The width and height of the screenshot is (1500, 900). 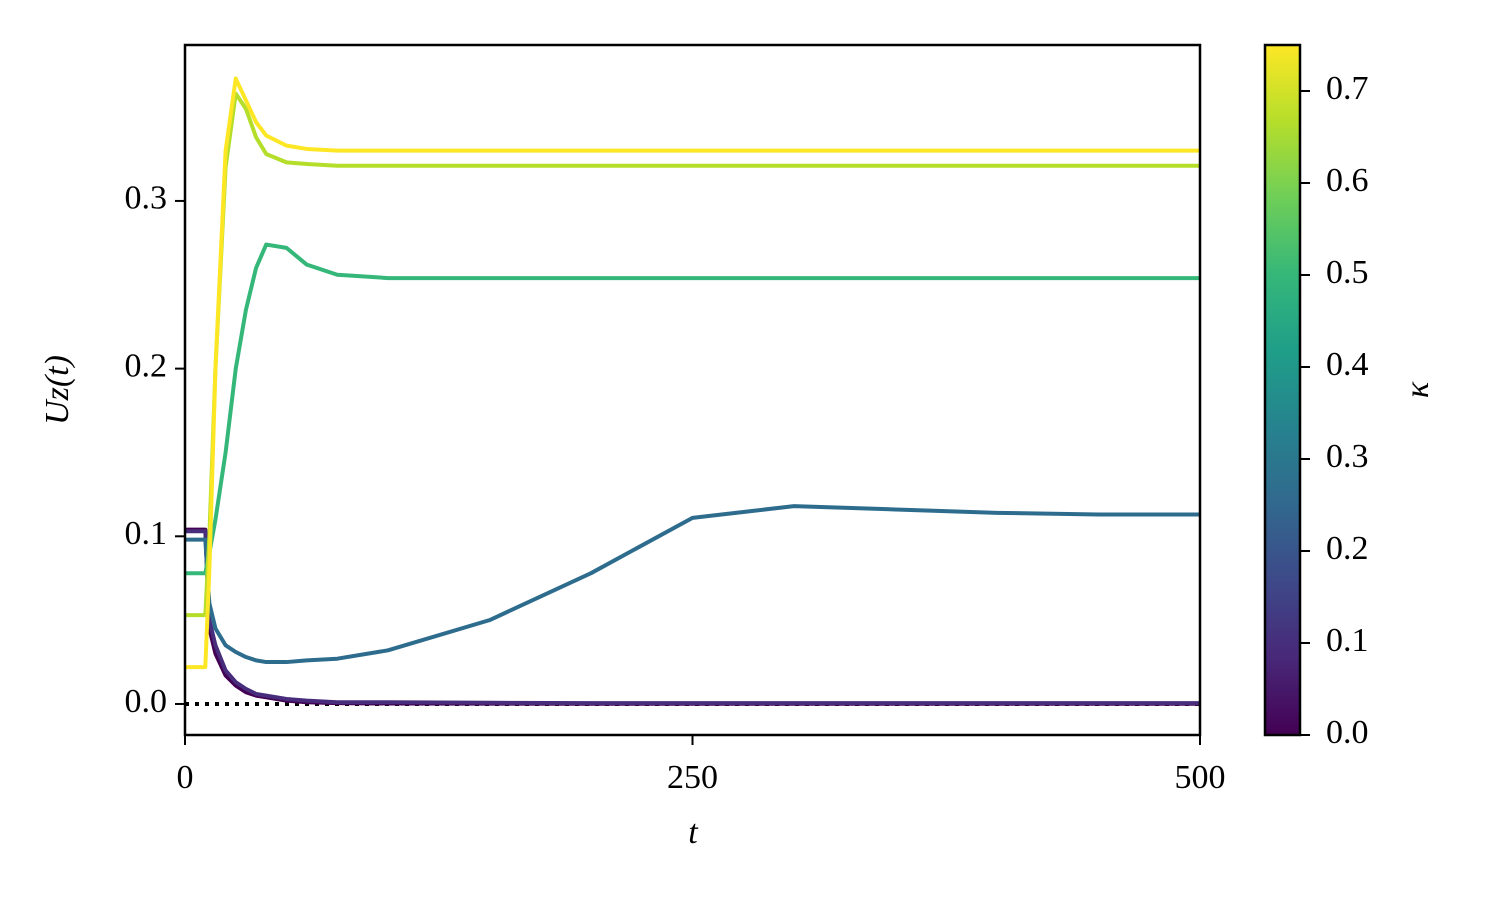 What do you see at coordinates (57, 390) in the screenshot?
I see `y-axis-label: Uz(t)` at bounding box center [57, 390].